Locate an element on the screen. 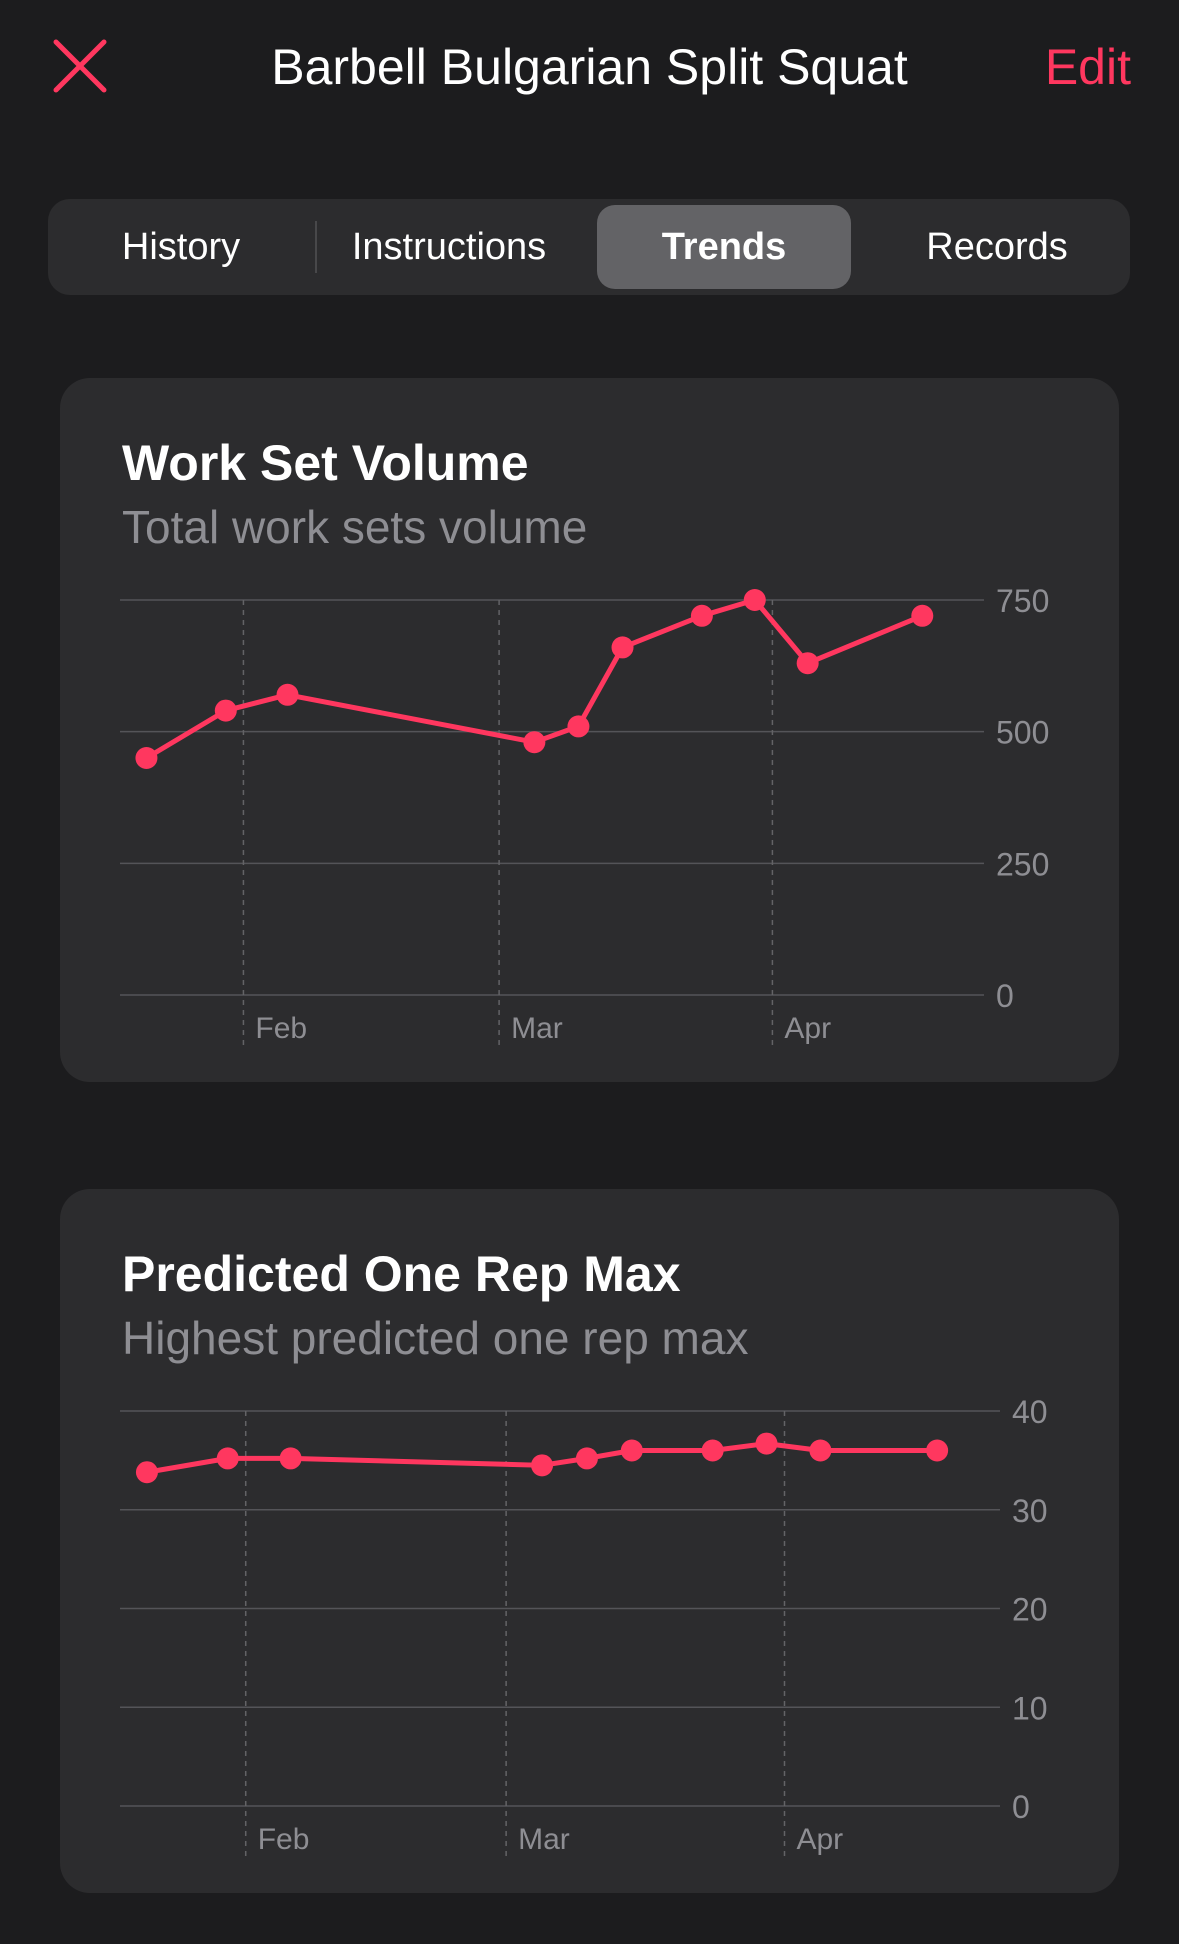 This screenshot has height=1944, width=1179. card-subtitle: Total work sets volume is located at coordinates (355, 527).